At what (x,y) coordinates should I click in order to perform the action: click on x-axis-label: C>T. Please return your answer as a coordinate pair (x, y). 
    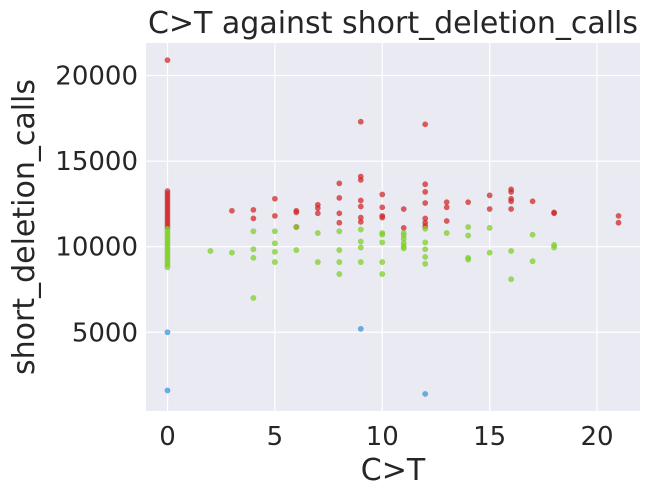
    Looking at the image, I should click on (393, 470).